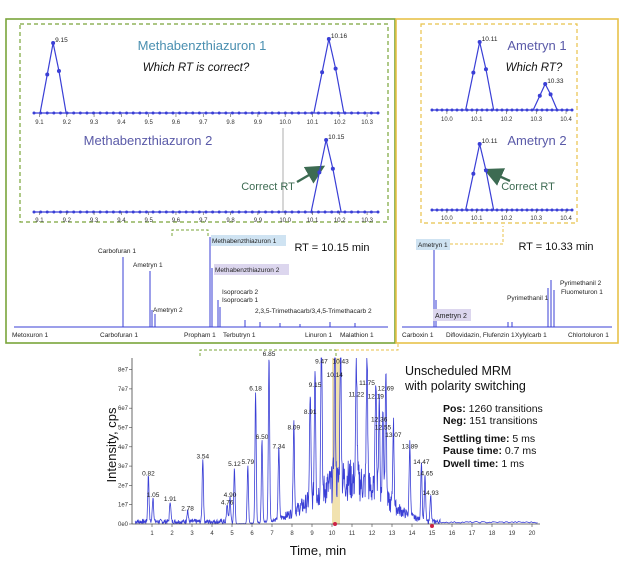 This screenshot has height=567, width=624. What do you see at coordinates (367, 221) in the screenshot?
I see `xic-axis-label: 10.3` at bounding box center [367, 221].